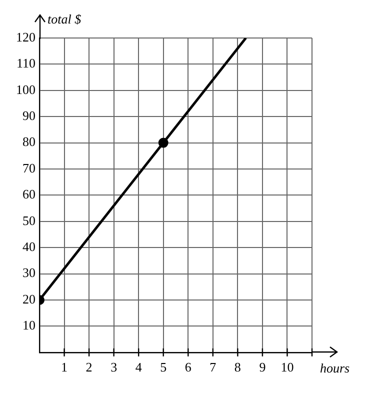  I want to click on x-tick-label: 1, so click(64, 367).